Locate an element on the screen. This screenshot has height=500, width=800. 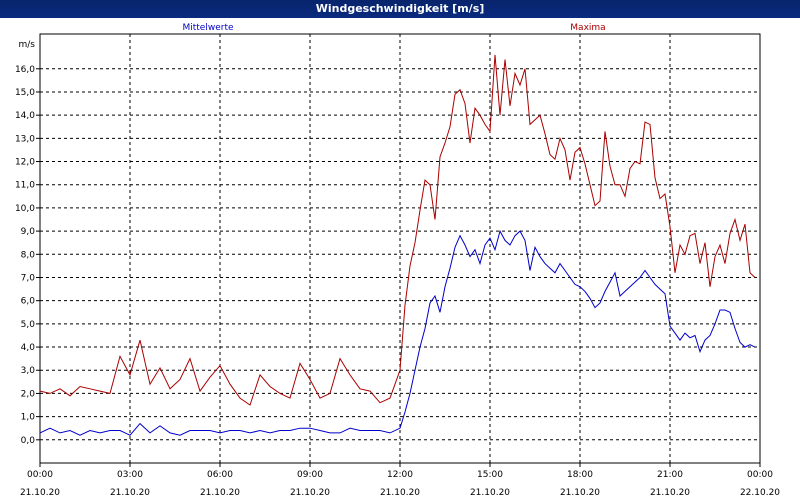
chart-title: Windgeschwindigkeit [m/s] is located at coordinates (400, 8).